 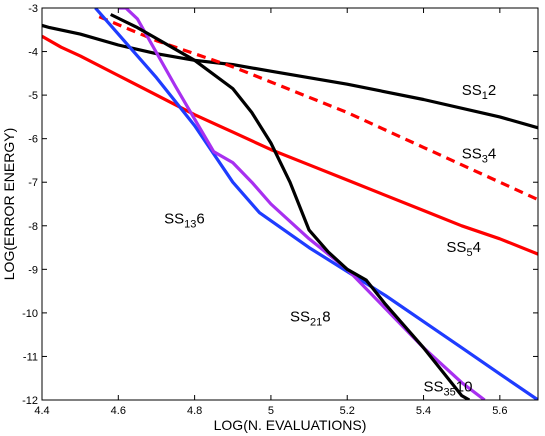 I want to click on y-tick-label: -6, so click(x=33, y=140).